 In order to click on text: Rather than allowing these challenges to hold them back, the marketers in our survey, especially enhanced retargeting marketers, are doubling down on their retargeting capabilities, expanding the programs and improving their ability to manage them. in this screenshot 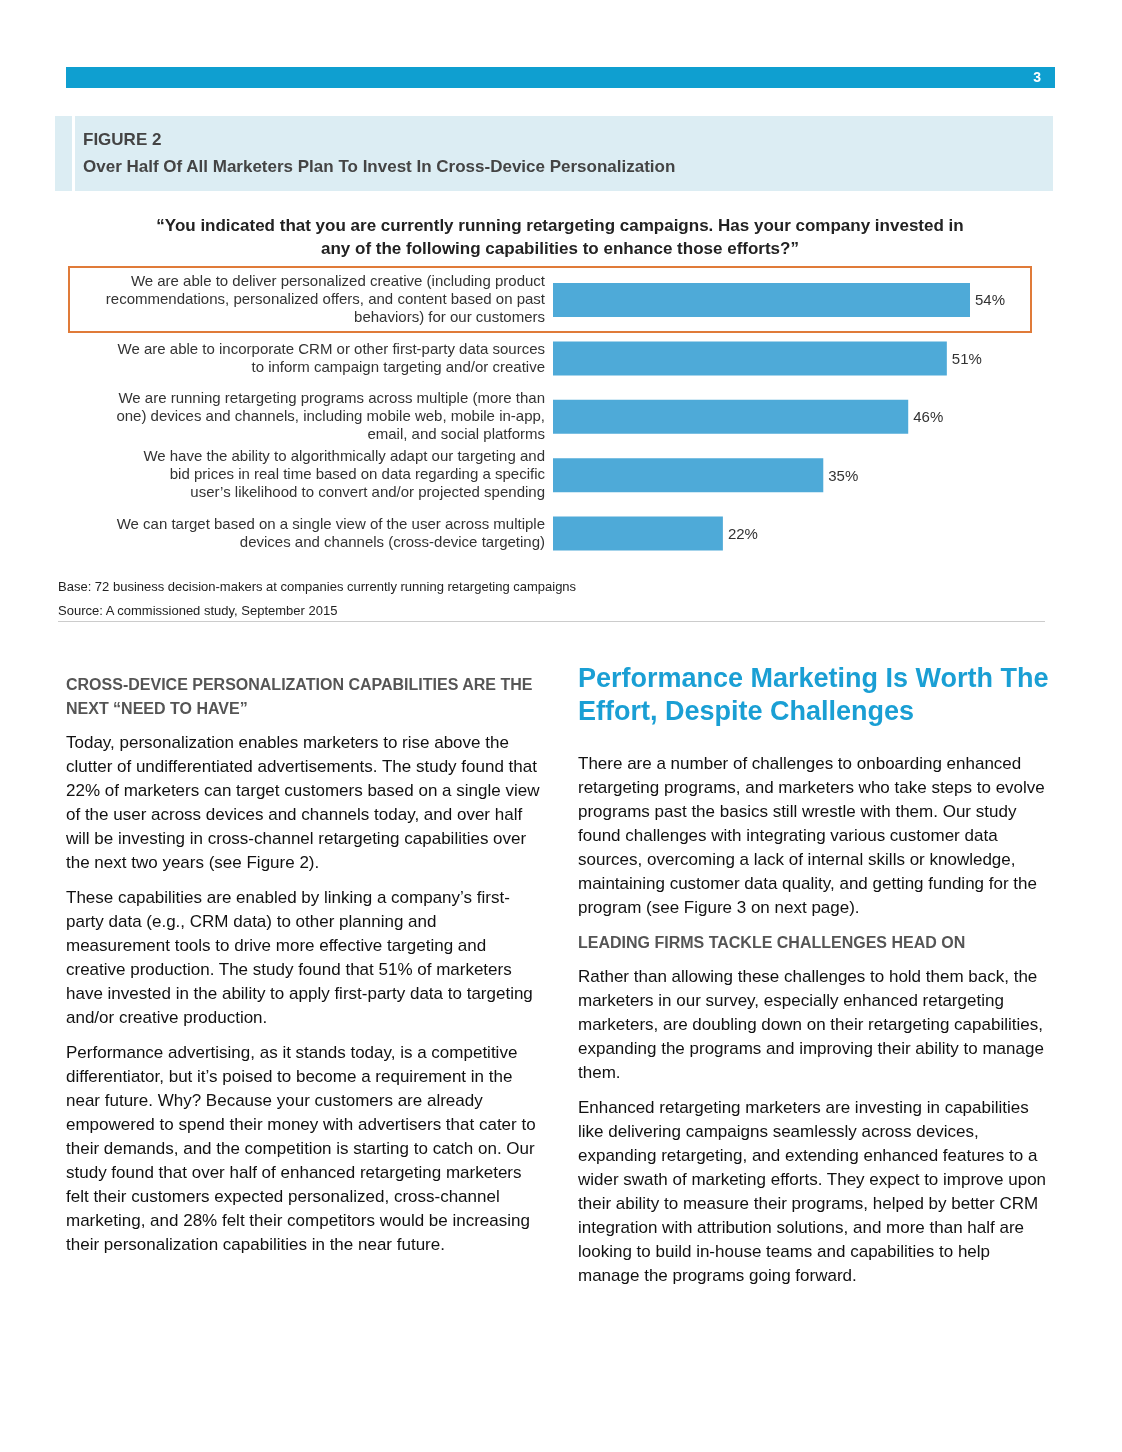, I will do `click(811, 1025)`.